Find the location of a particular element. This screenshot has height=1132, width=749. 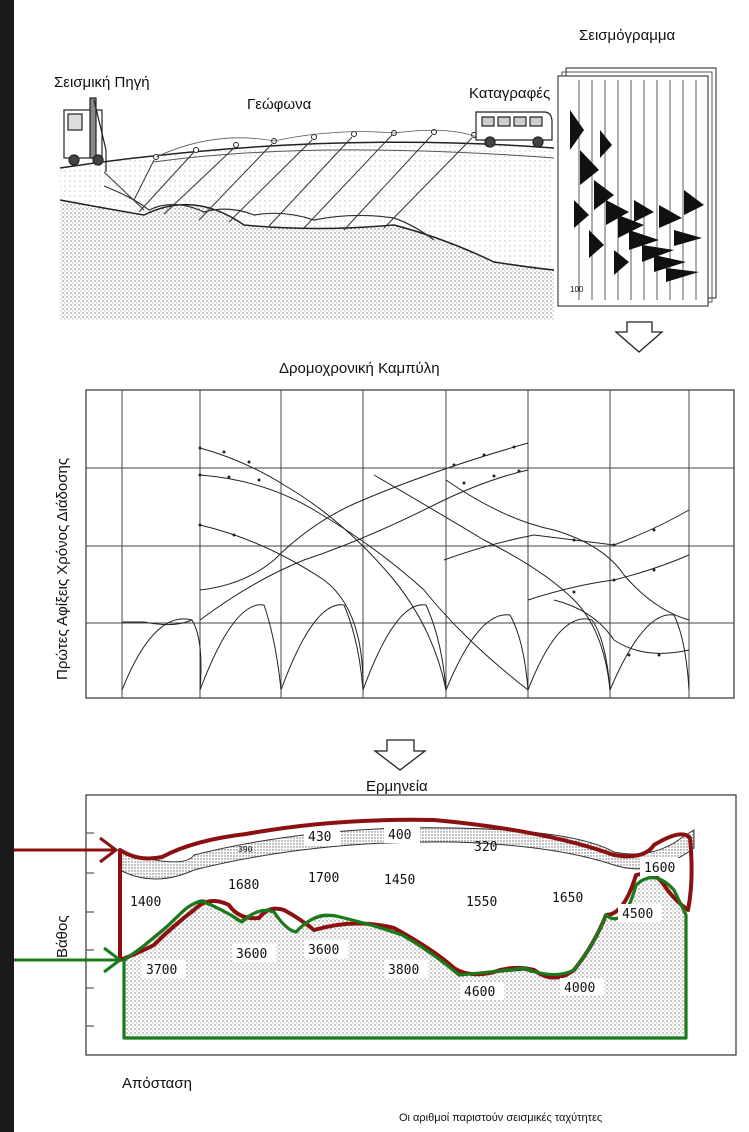

lower-boundary-arrow-icon is located at coordinates (68, 960).